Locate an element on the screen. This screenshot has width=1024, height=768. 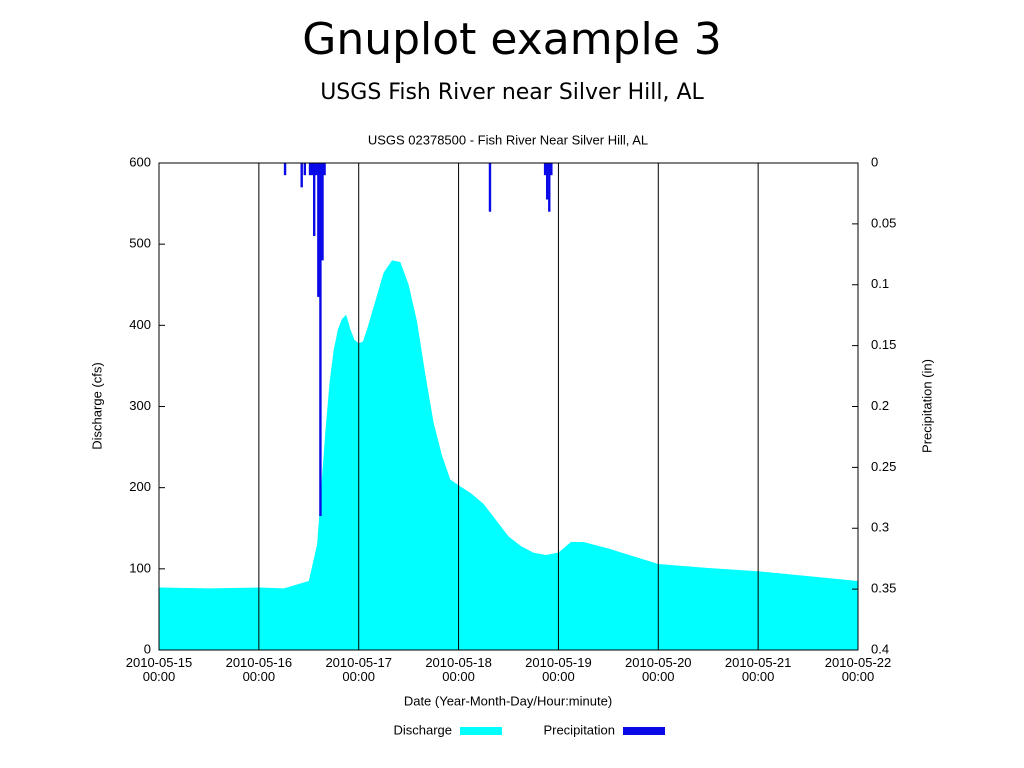
x-tick-label: 2010-05-18 00:00 is located at coordinates (458, 669).